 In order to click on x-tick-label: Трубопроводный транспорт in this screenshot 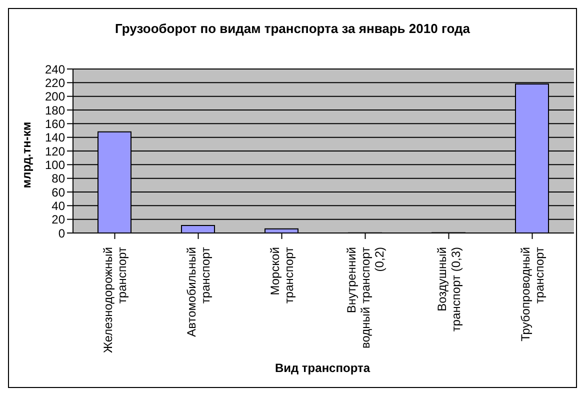, I will do `click(532, 294)`.